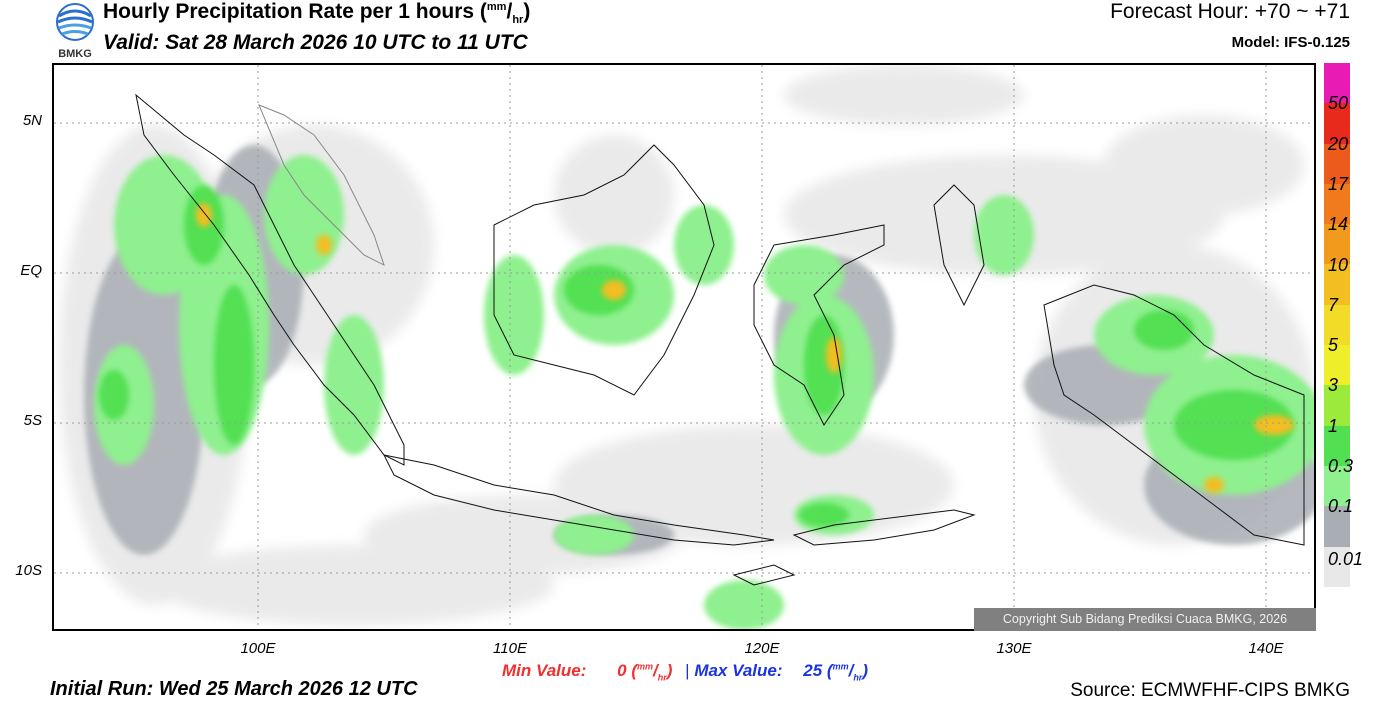 This screenshot has height=709, width=1400. What do you see at coordinates (1338, 143) in the screenshot?
I see `colorbar-label: 20` at bounding box center [1338, 143].